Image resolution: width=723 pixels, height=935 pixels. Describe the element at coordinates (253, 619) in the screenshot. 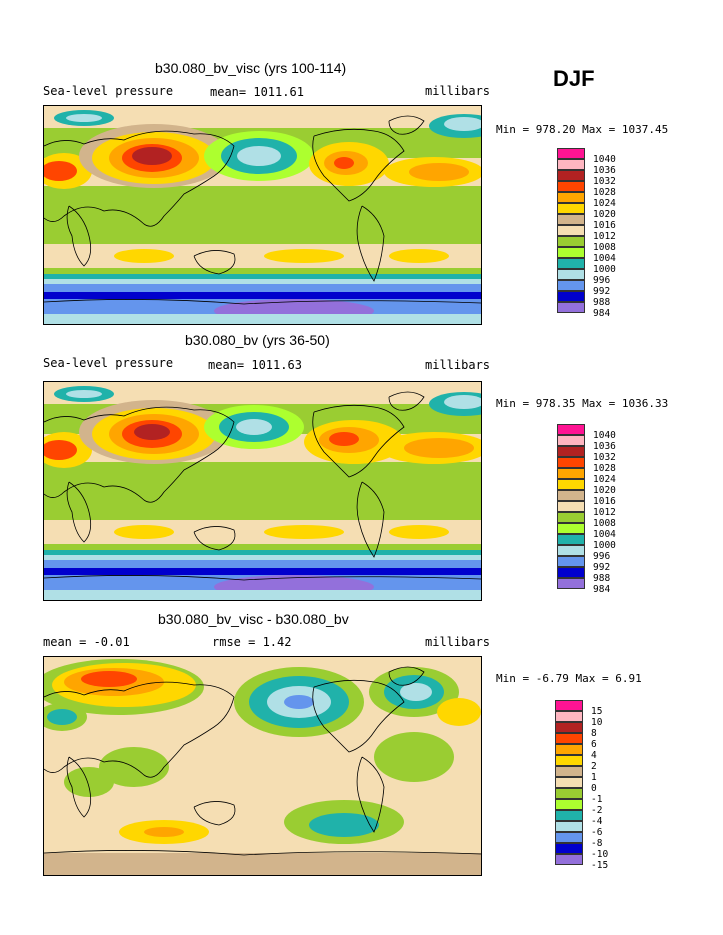

I see `panel3-title: b30.080_bv_visc - b30.080_bv` at that location.